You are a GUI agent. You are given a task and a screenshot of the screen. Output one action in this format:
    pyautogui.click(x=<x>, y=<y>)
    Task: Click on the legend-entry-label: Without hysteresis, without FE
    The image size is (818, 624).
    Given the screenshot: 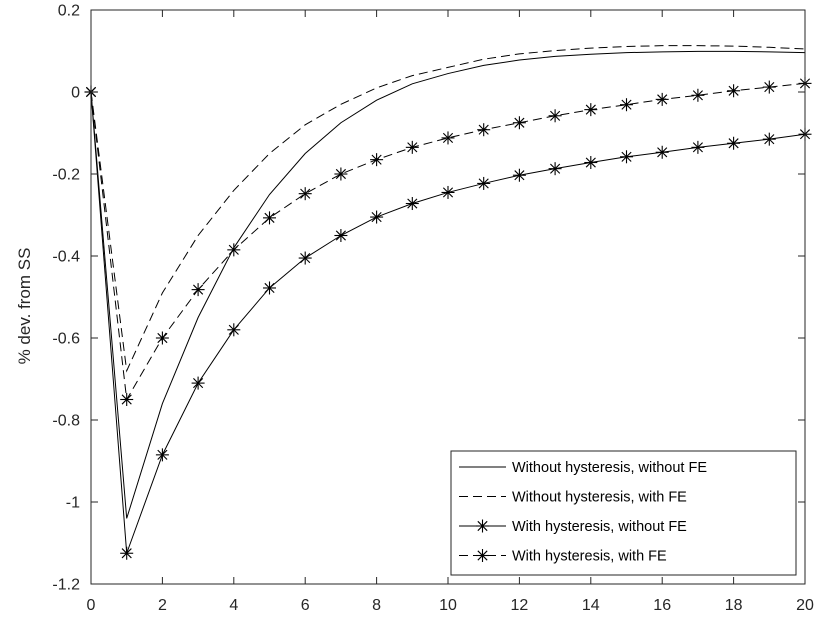 What is the action you would take?
    pyautogui.click(x=609, y=468)
    